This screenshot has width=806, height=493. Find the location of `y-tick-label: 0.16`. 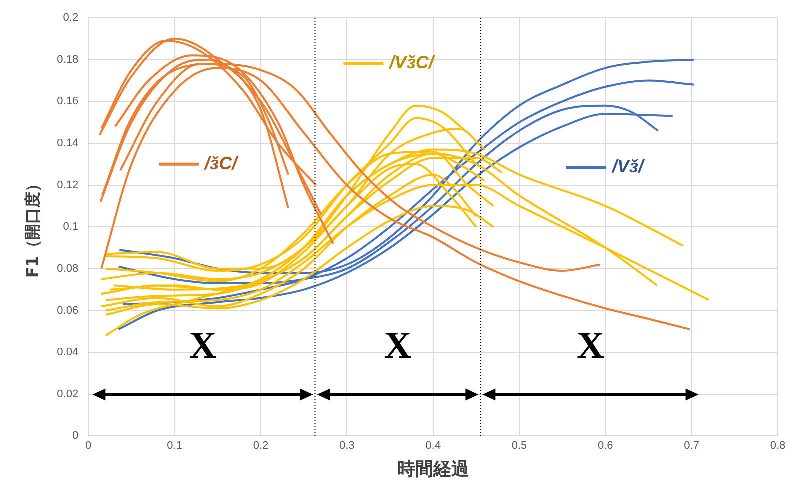

y-tick-label: 0.16 is located at coordinates (68, 102).